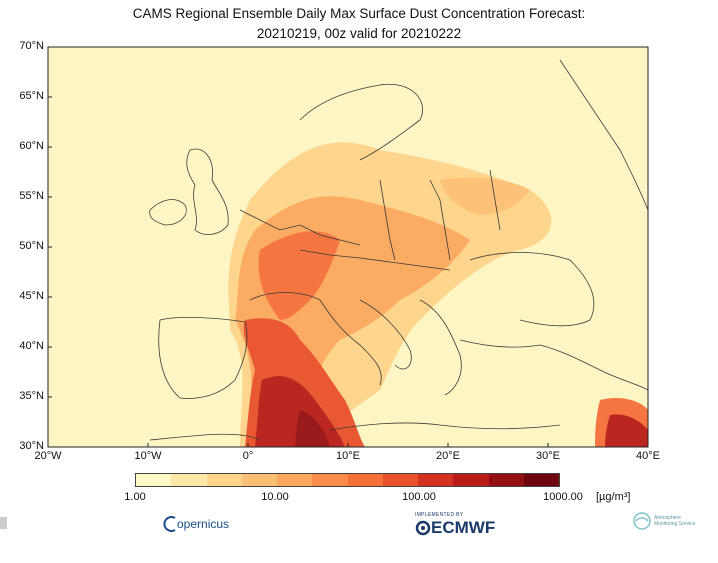  I want to click on lat-label-45n: 45°N, so click(31, 296).